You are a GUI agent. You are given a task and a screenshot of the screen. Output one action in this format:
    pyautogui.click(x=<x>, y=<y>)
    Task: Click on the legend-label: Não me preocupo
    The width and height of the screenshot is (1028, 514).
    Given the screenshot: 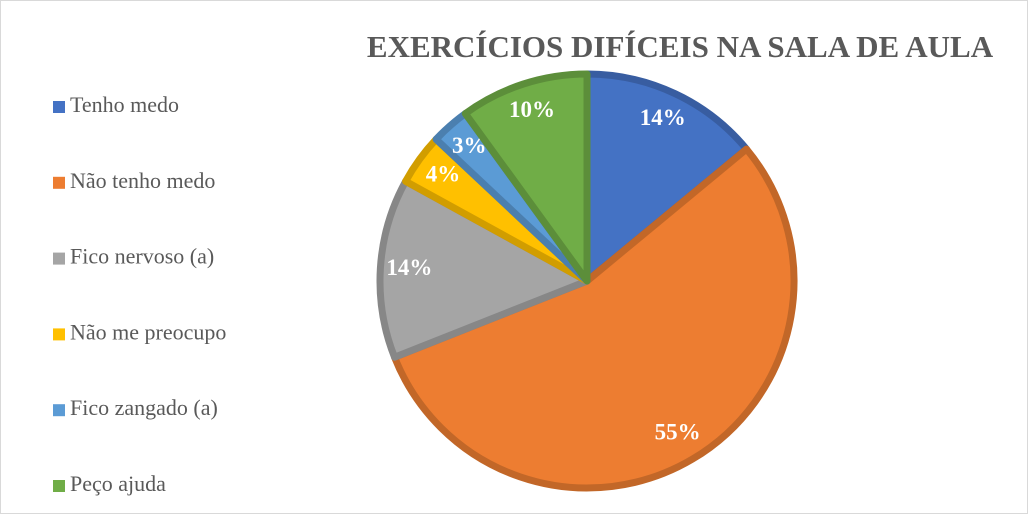 What is the action you would take?
    pyautogui.click(x=148, y=331)
    